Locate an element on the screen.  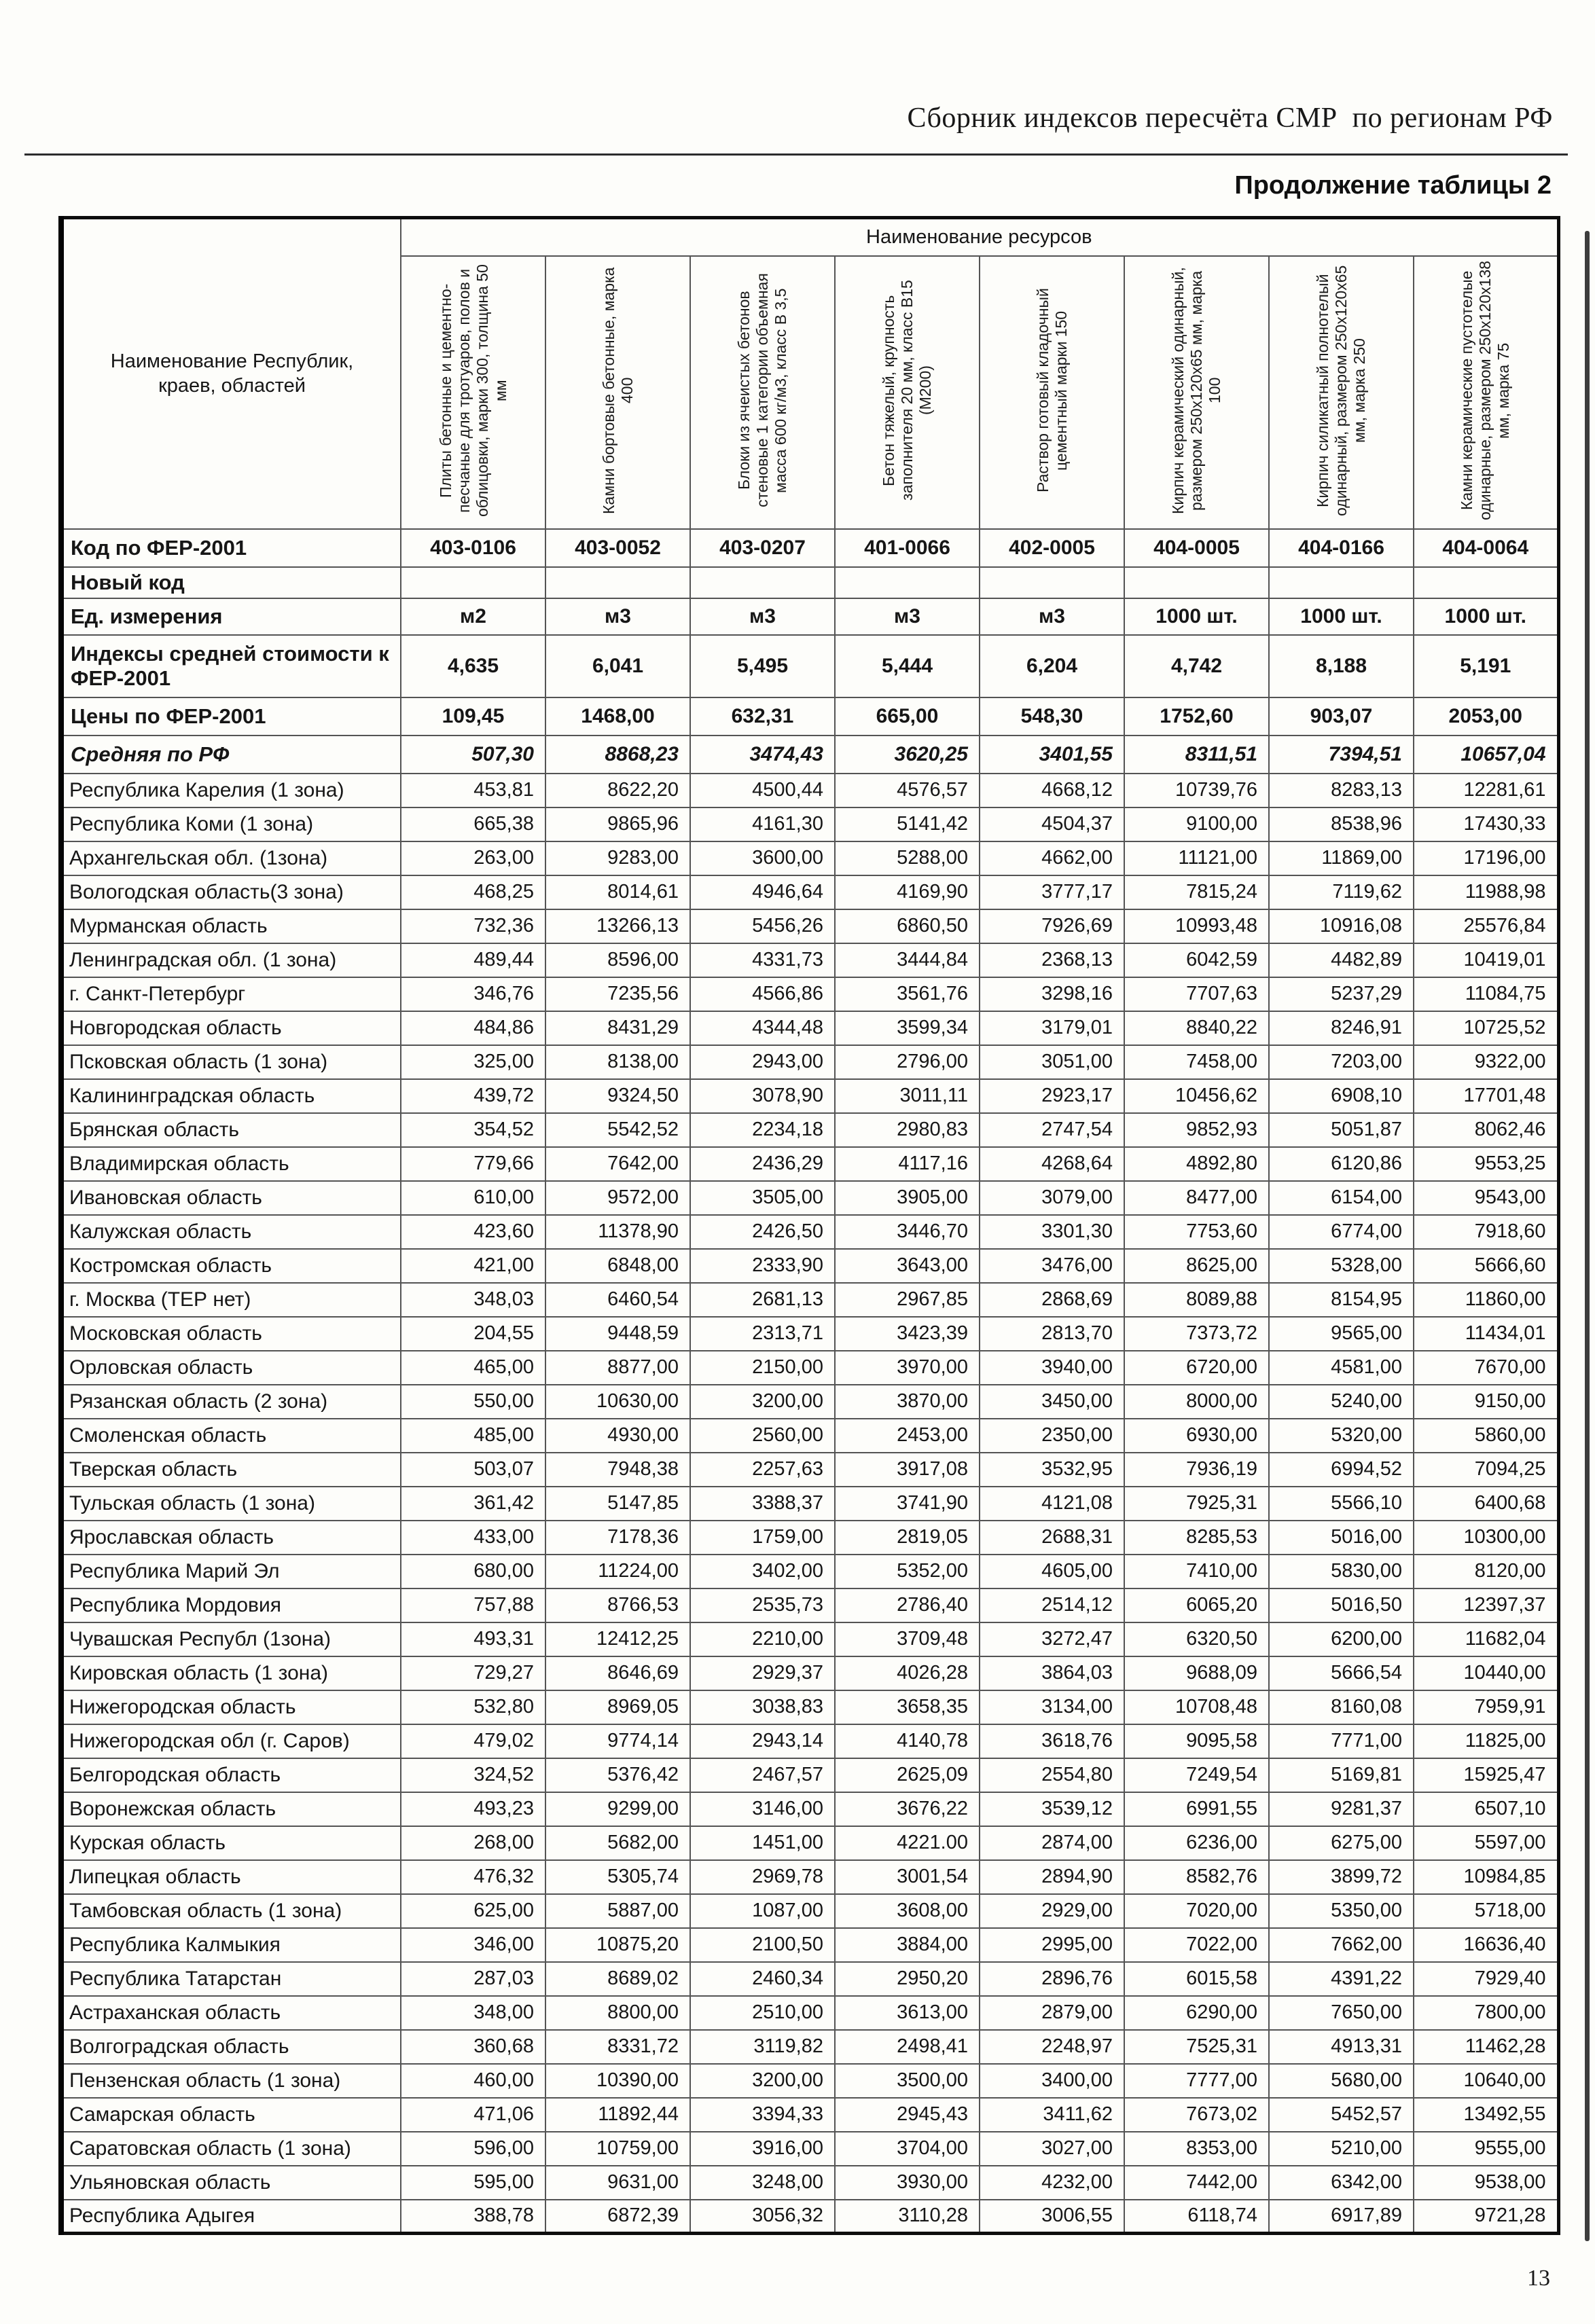
value-cell: 9283,00 is located at coordinates (618, 858).